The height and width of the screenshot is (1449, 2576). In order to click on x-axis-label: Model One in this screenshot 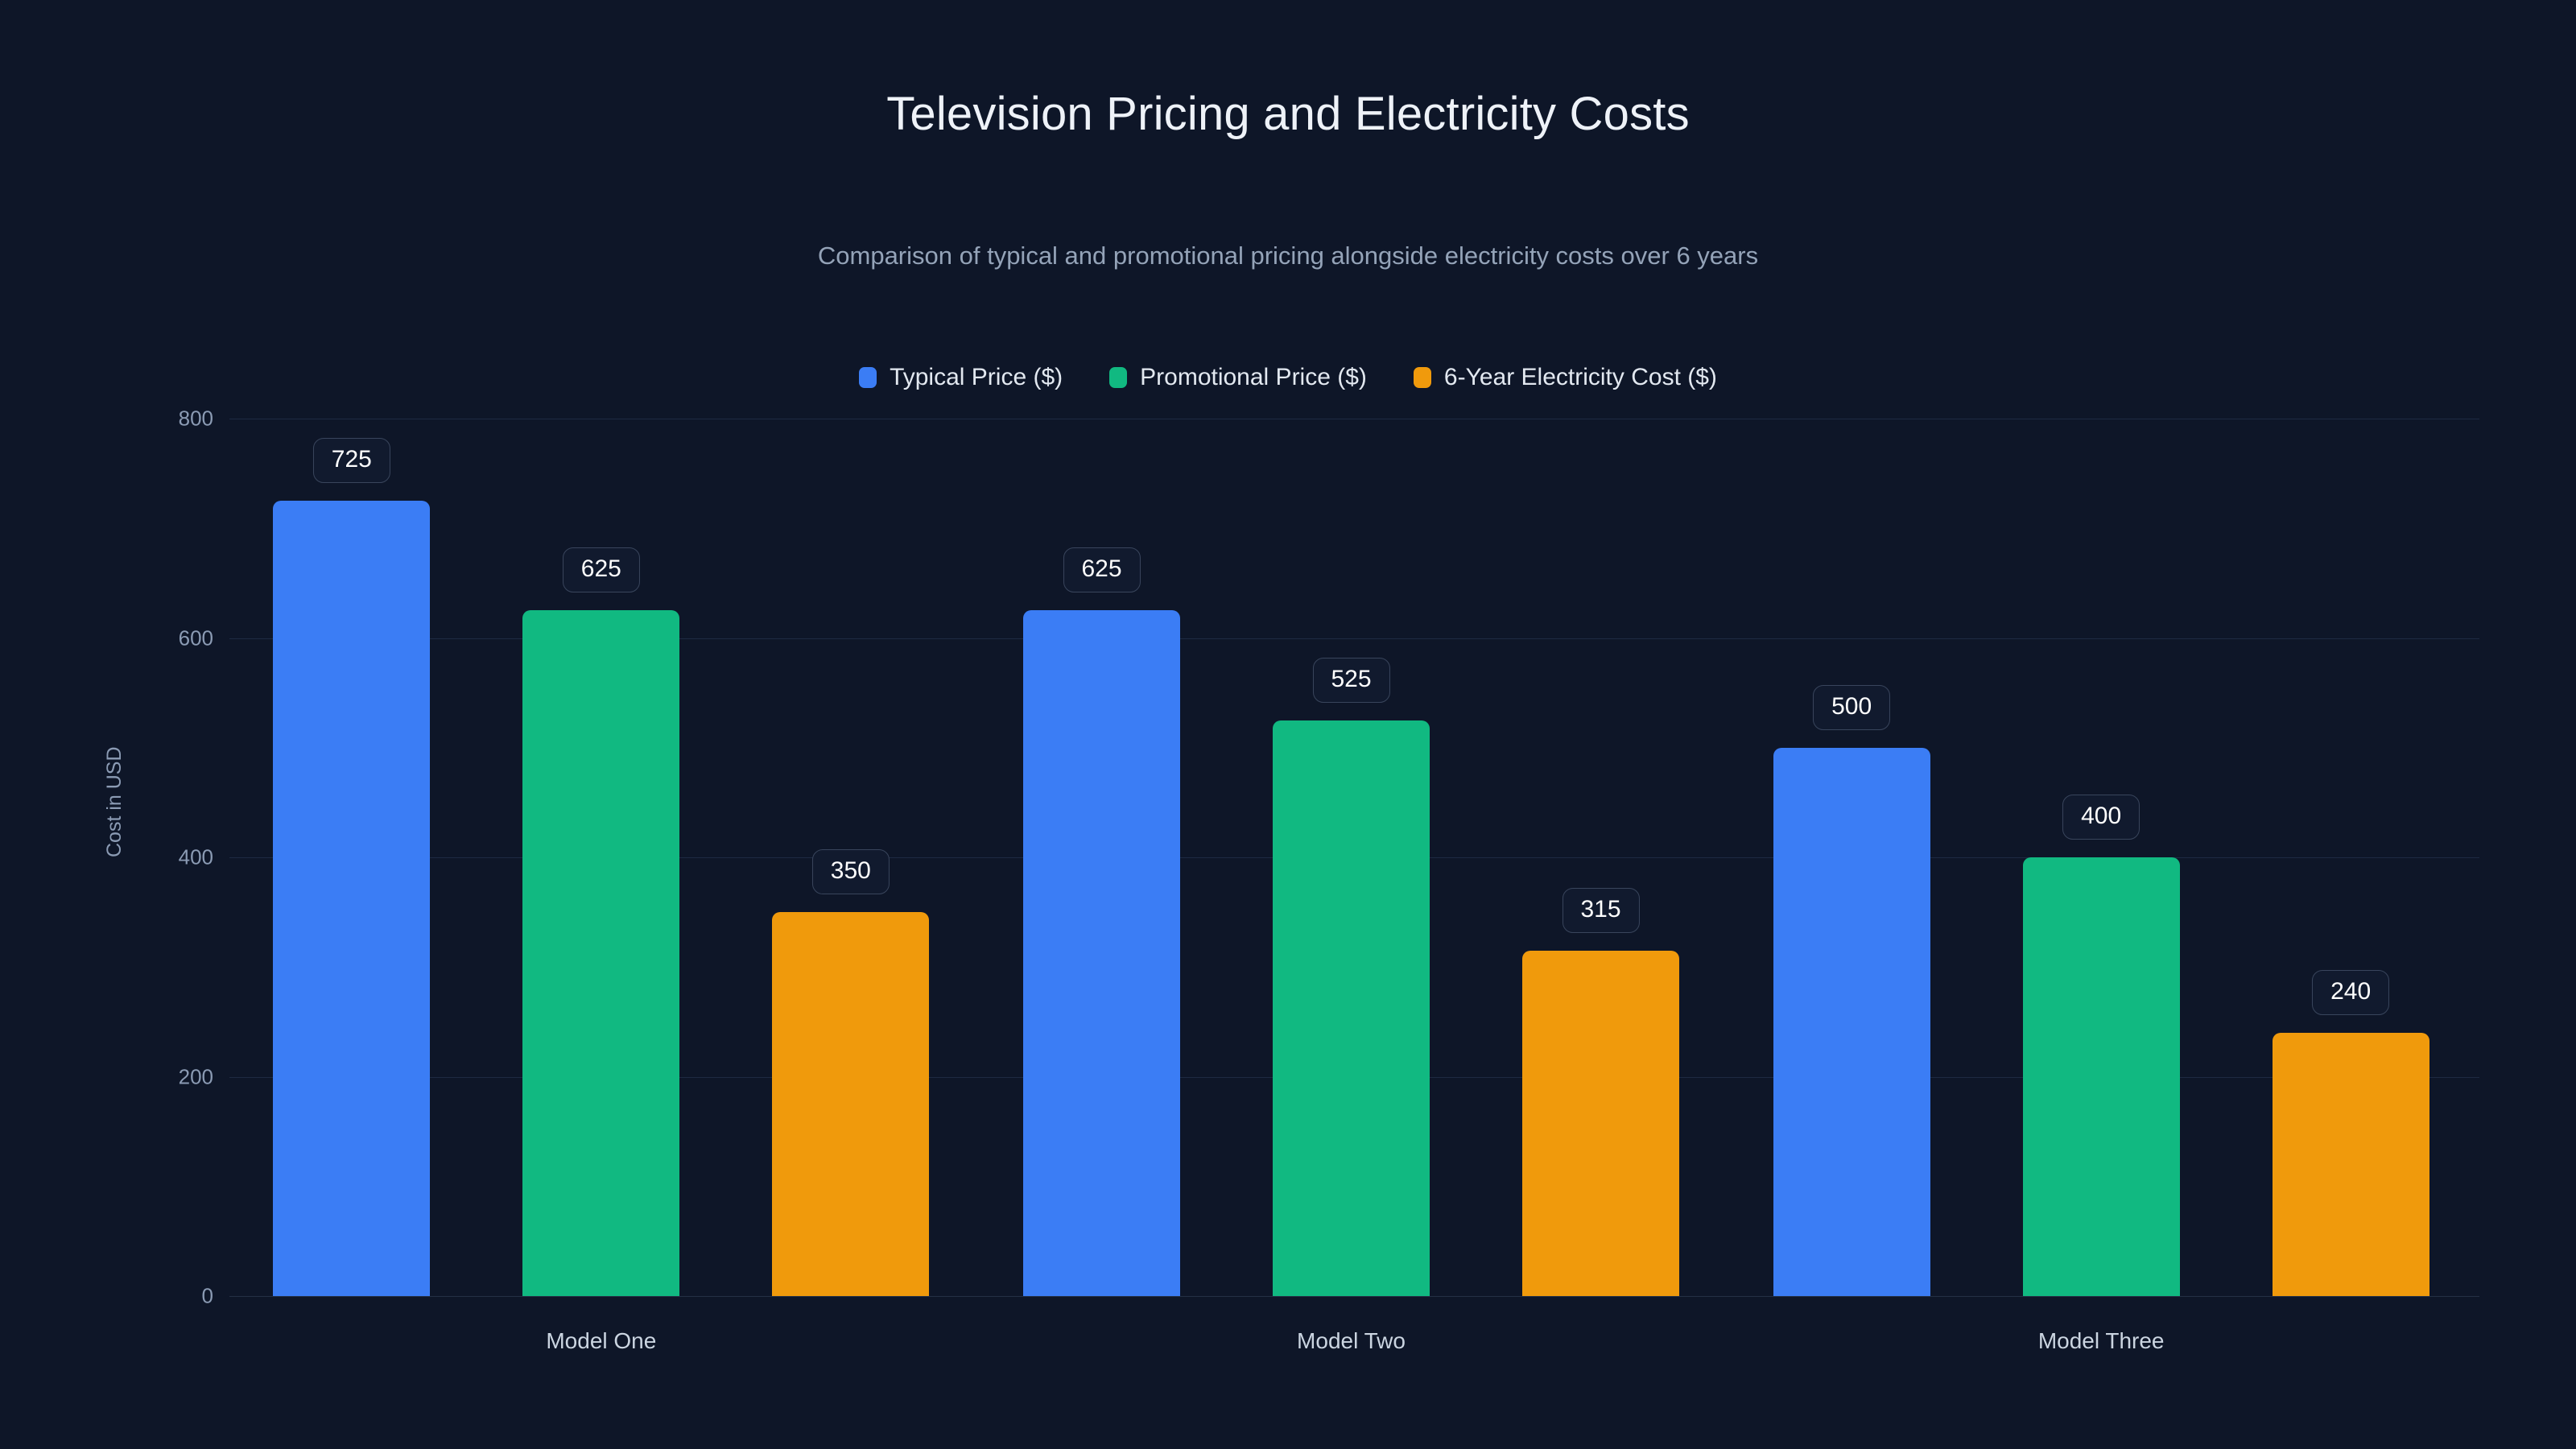, I will do `click(601, 1340)`.